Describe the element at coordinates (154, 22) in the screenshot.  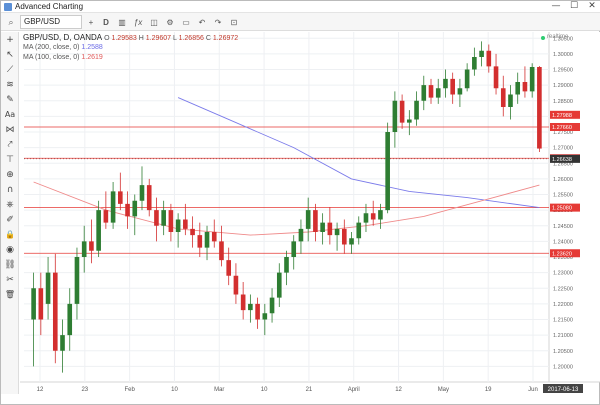
I see `templates-icon: ◫` at that location.